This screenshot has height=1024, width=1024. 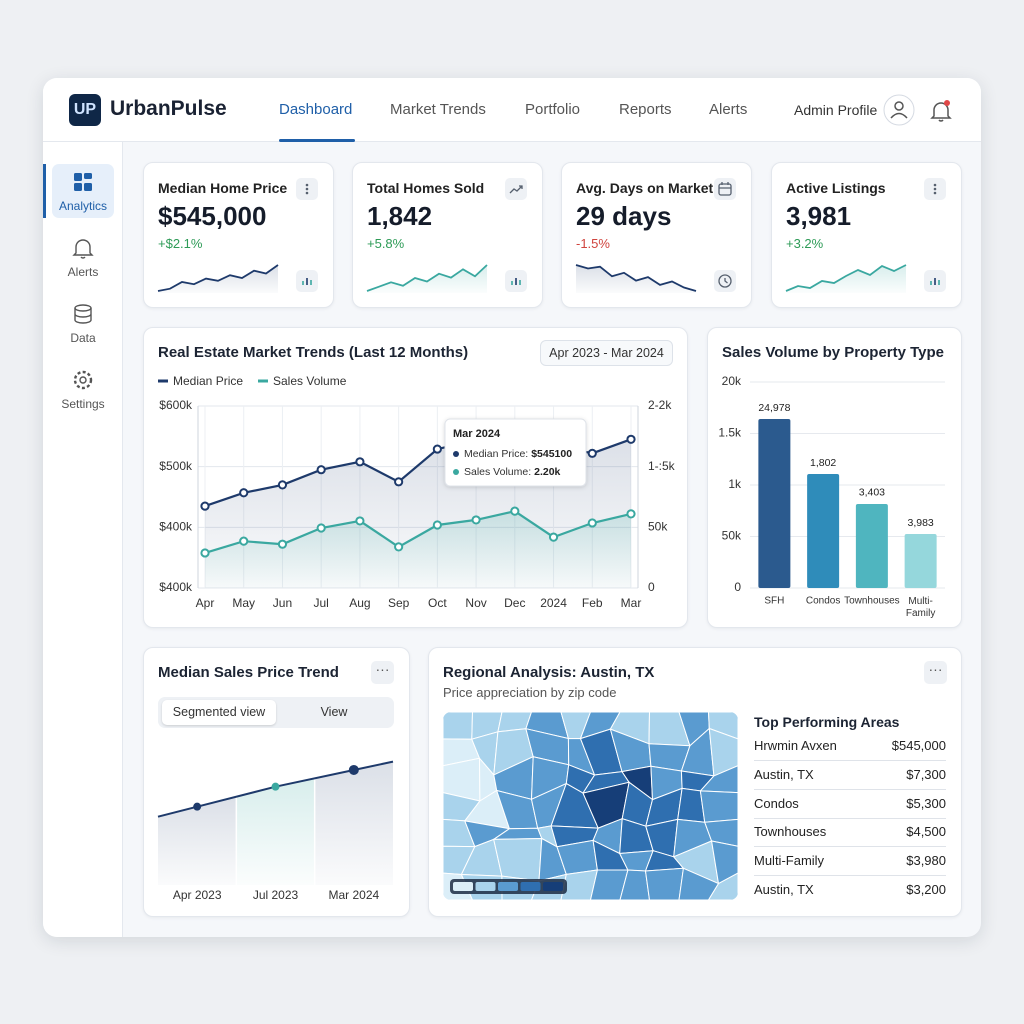 What do you see at coordinates (197, 895) in the screenshot?
I see `x-tick-label: Apr 2023` at bounding box center [197, 895].